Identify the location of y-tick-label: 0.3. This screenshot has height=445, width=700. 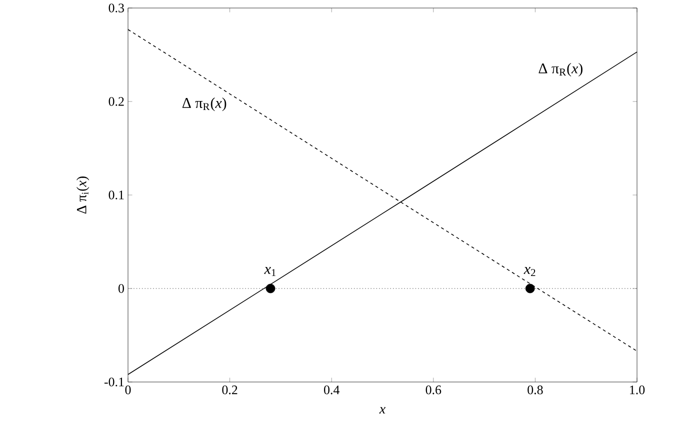
(116, 8).